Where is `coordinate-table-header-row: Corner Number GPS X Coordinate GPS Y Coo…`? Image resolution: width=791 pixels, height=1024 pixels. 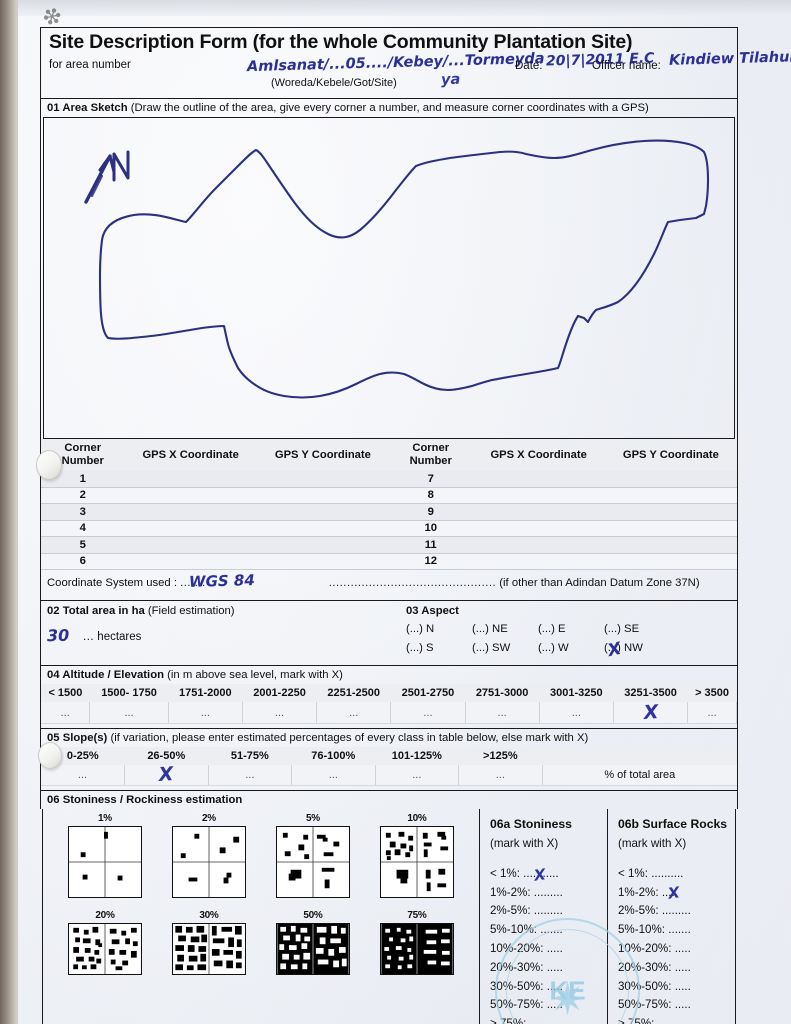
coordinate-table-header-row: Corner Number GPS X Coordinate GPS Y Coo… is located at coordinates (389, 455).